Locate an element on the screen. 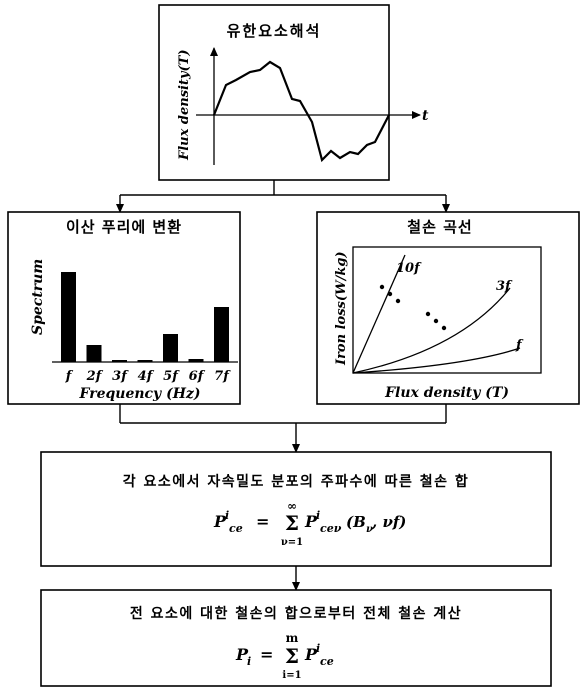  ellipsis-dots is located at coordinates (413, 307).